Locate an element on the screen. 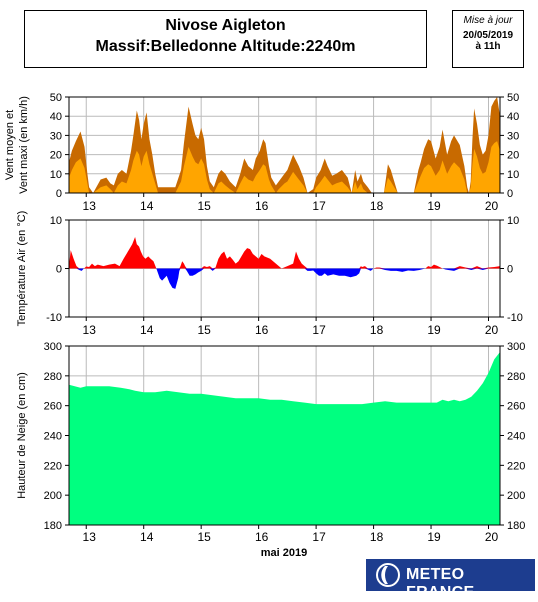 Image resolution: width=538 pixels, height=602 pixels. update-box: Mise à jour 20/05/2019 à 11h is located at coordinates (488, 39).